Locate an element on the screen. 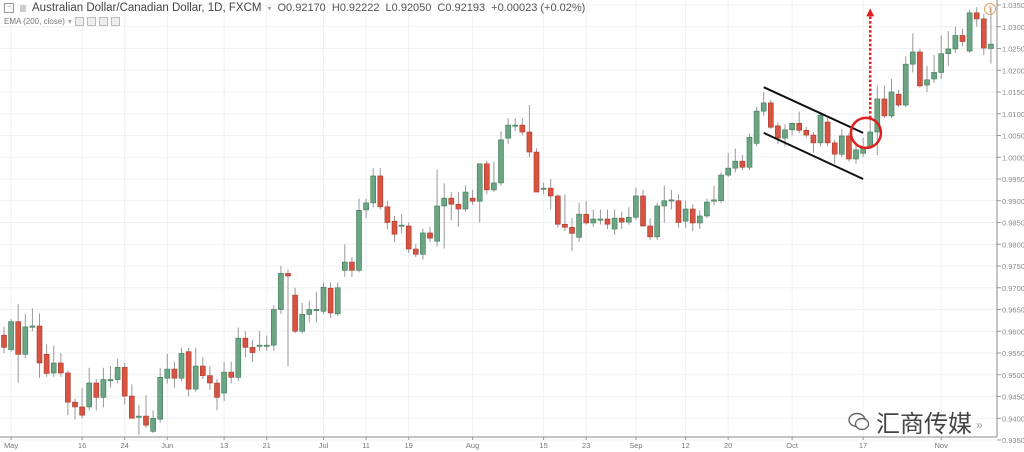 The height and width of the screenshot is (452, 1024). indicator-more-icon is located at coordinates (103, 21).